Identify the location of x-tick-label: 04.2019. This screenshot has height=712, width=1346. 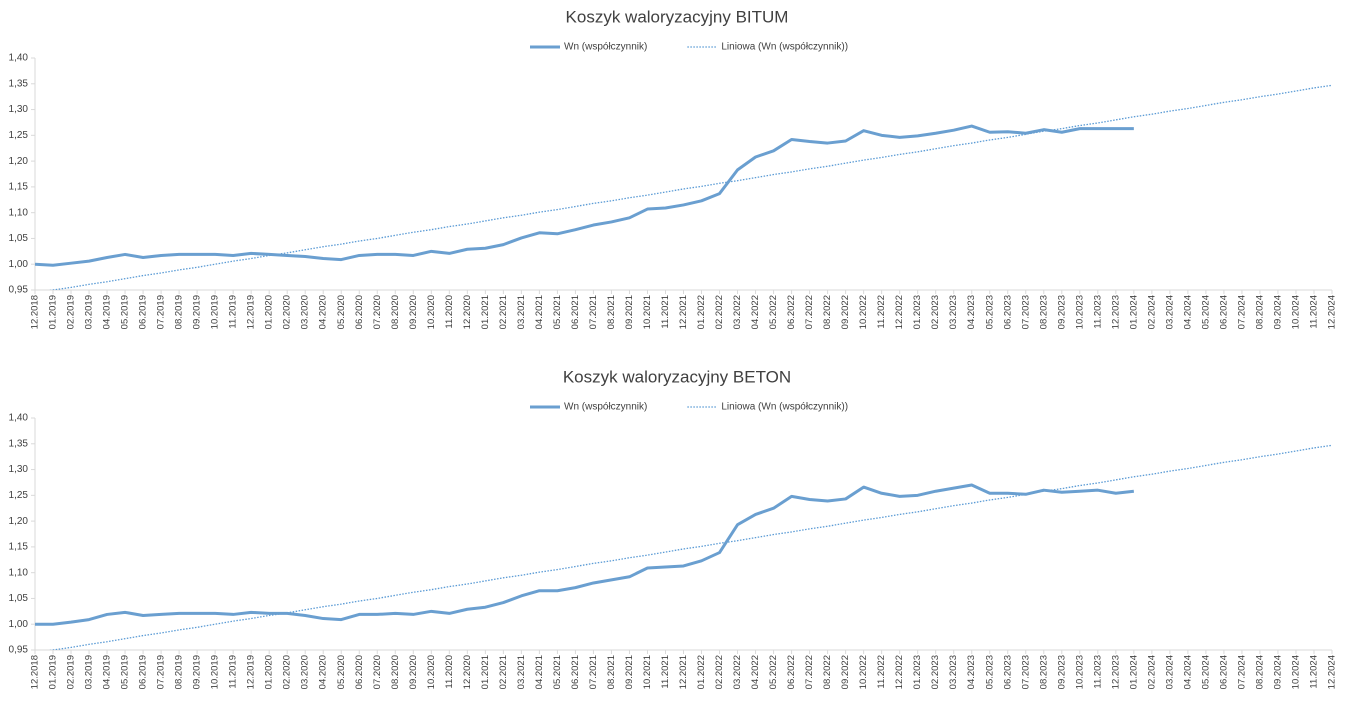
(107, 672).